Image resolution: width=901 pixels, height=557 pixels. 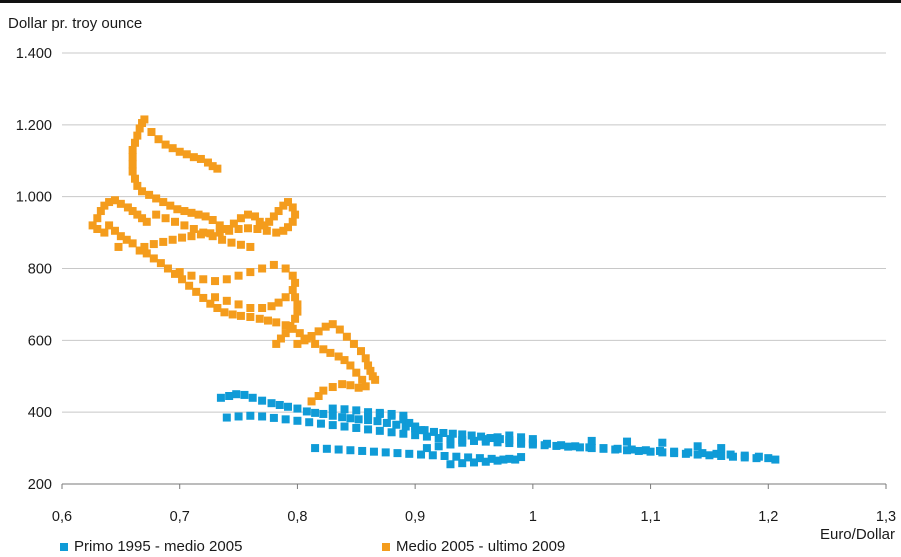 I want to click on x-axis-label: Euro/Dollar, so click(x=857, y=534).